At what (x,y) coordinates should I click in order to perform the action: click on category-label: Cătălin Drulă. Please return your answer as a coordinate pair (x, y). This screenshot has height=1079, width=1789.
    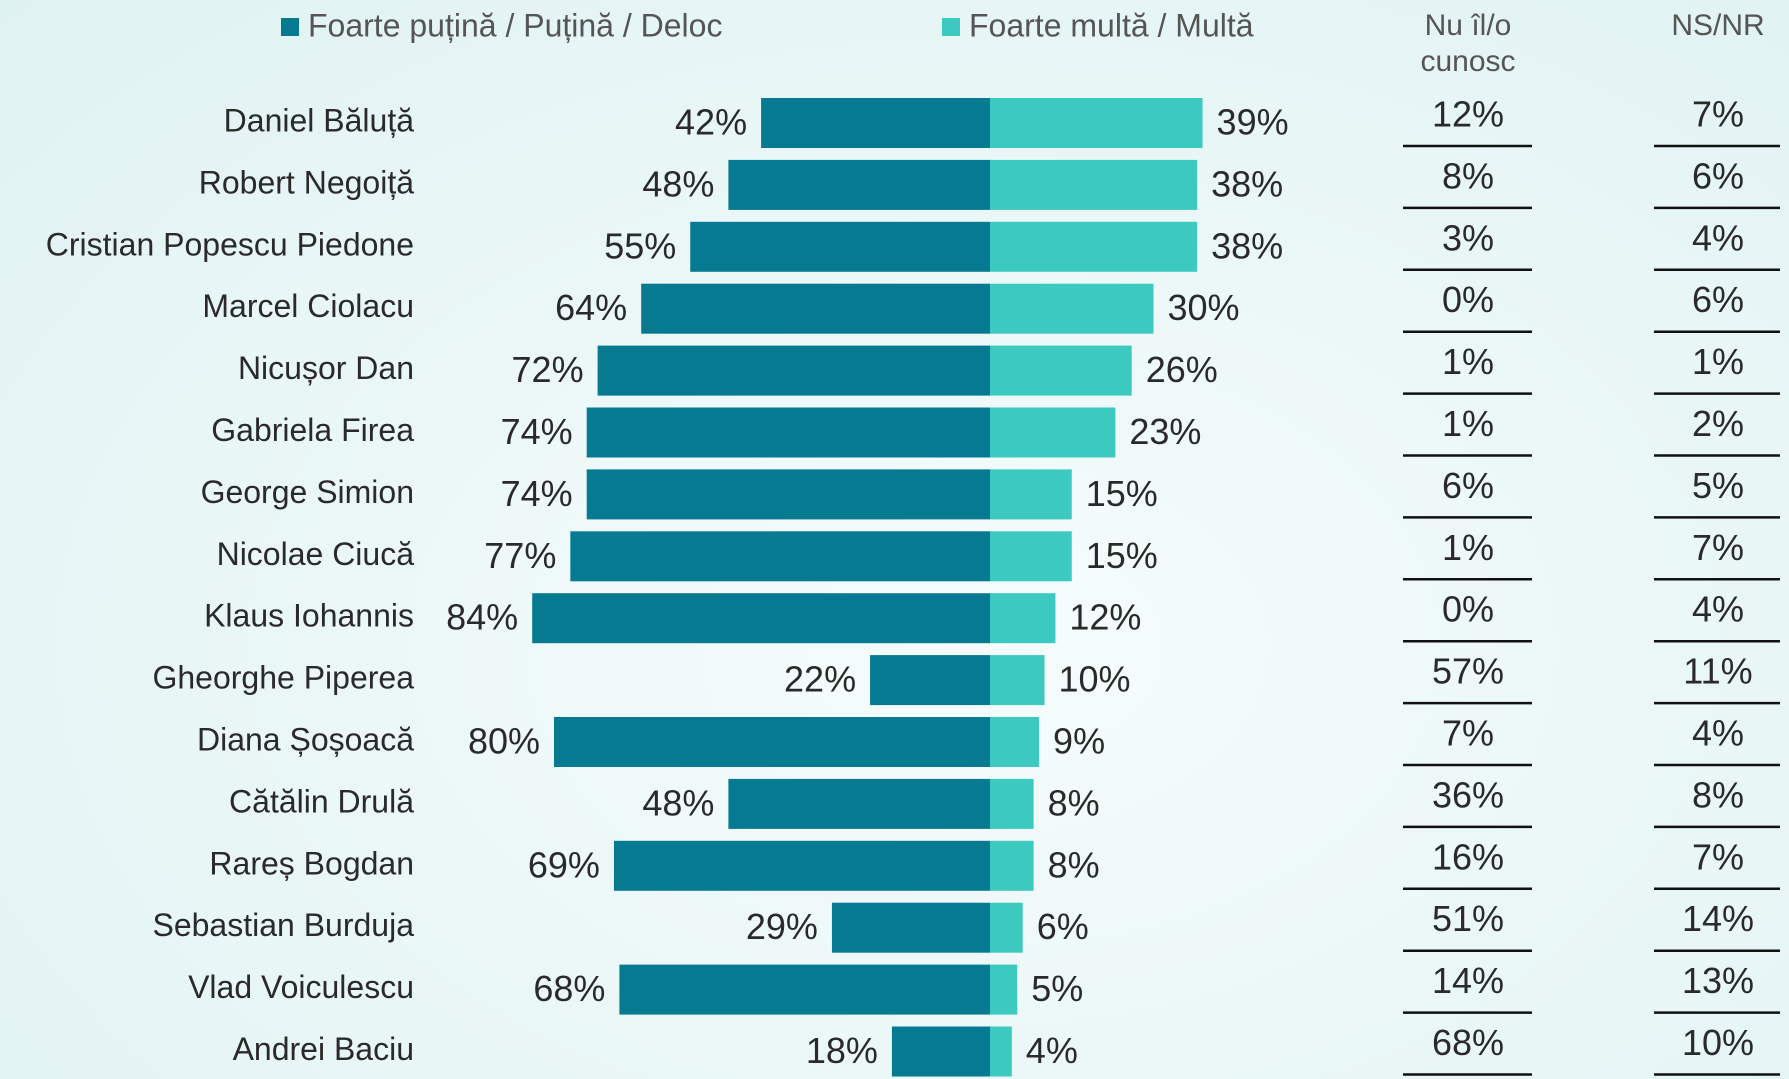
    Looking at the image, I should click on (321, 801).